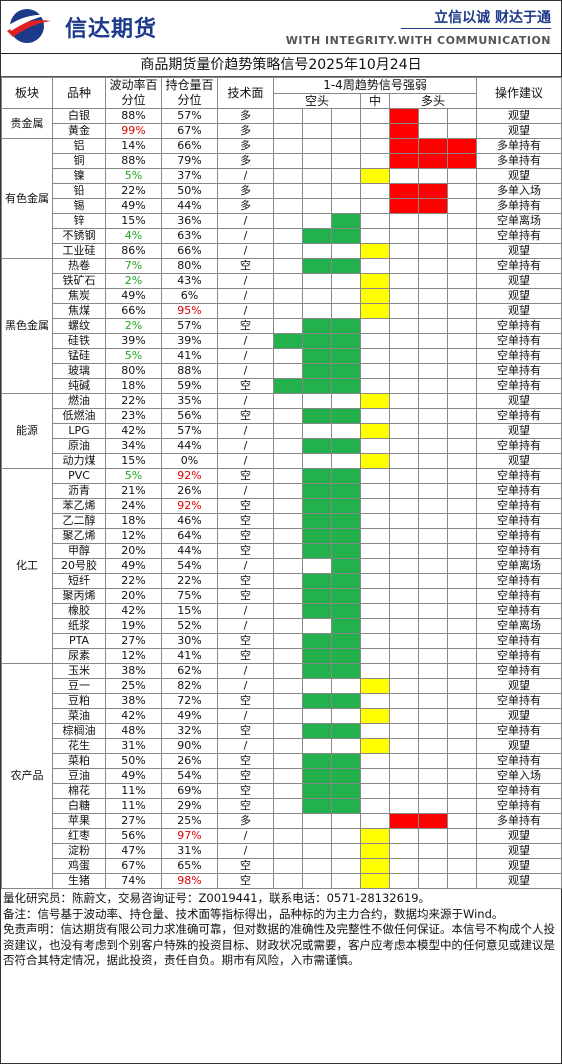 This screenshot has height=1064, width=562. What do you see at coordinates (282, 551) in the screenshot?
I see `table-row: 甲醇 20% 44% 空 空单持有` at bounding box center [282, 551].